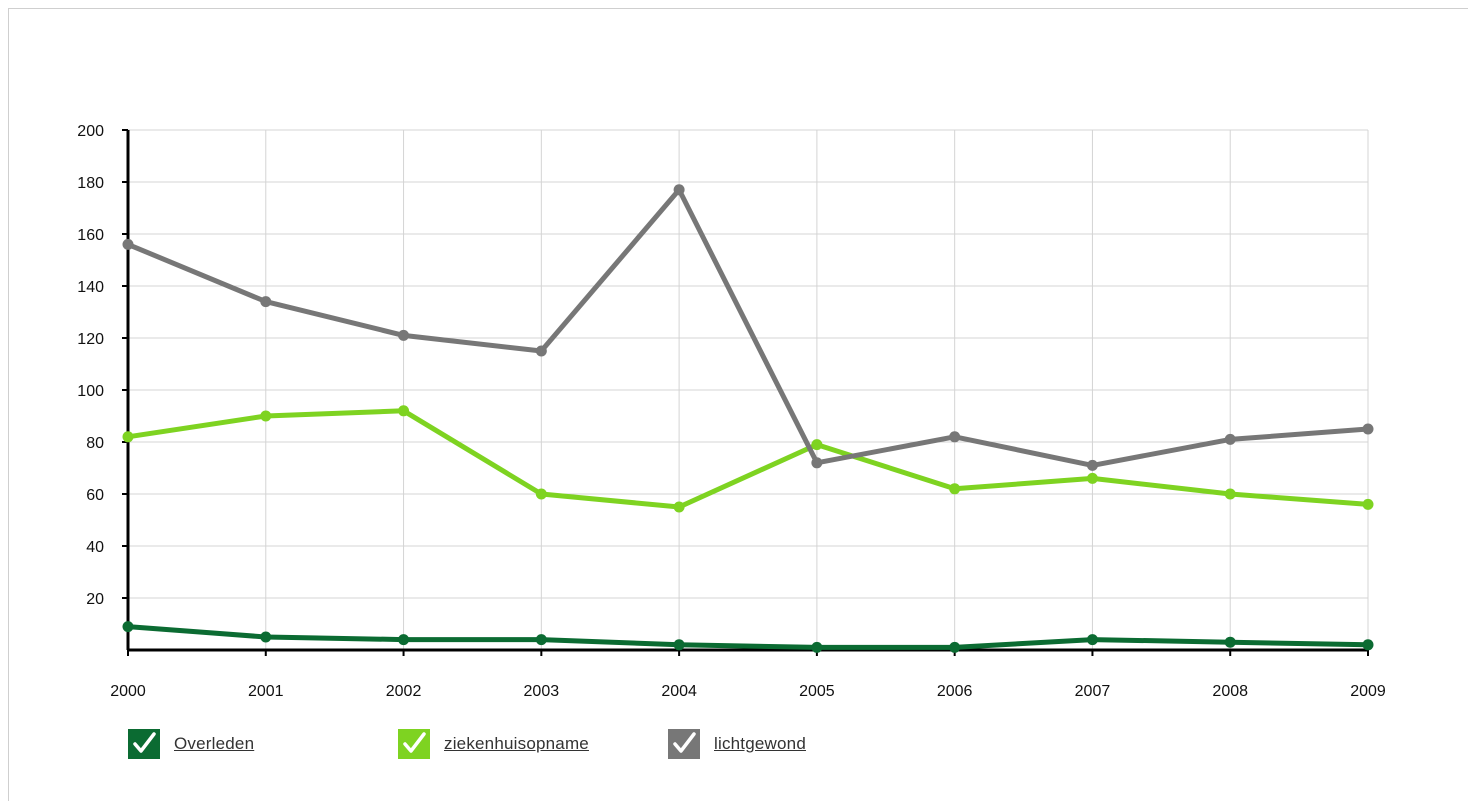 Image resolution: width=1470 pixels, height=803 pixels. Describe the element at coordinates (90, 183) in the screenshot. I see `y-tick-label: 180` at that location.